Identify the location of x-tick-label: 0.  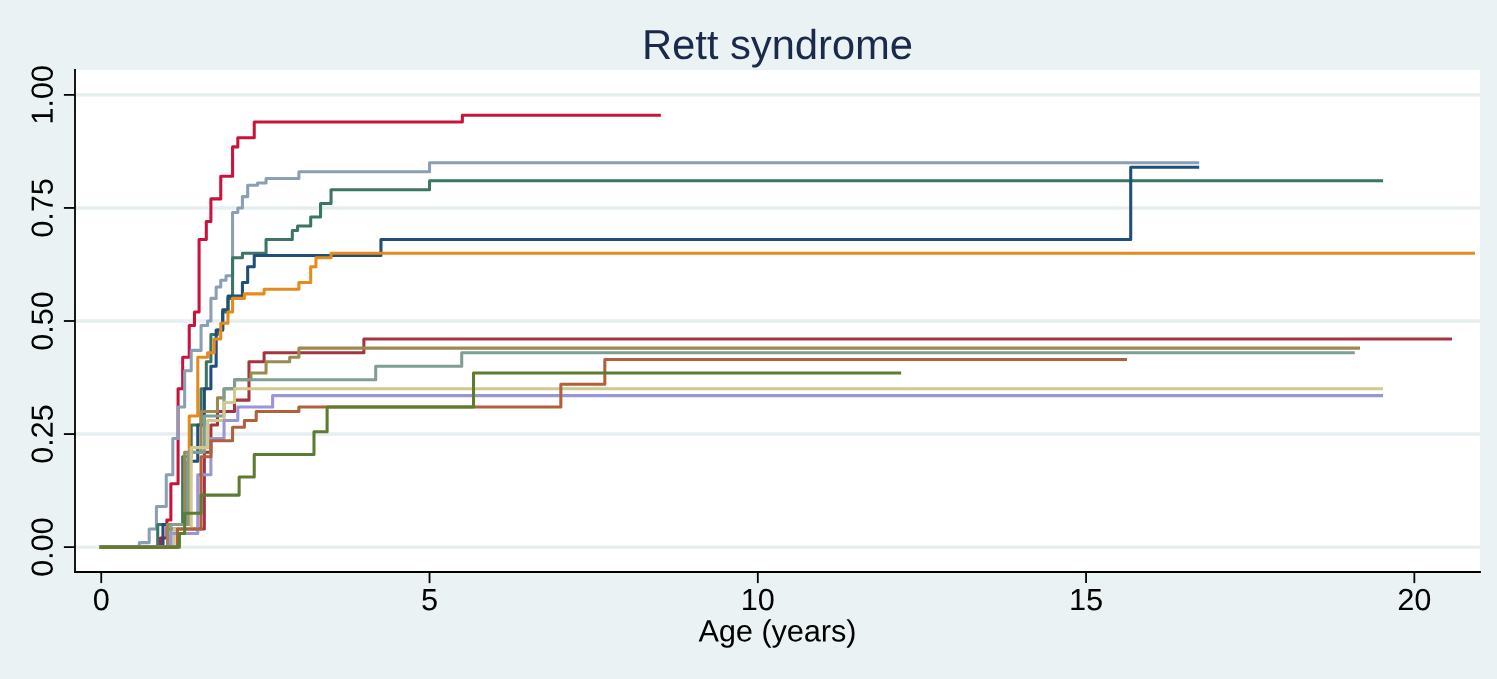
(101, 599).